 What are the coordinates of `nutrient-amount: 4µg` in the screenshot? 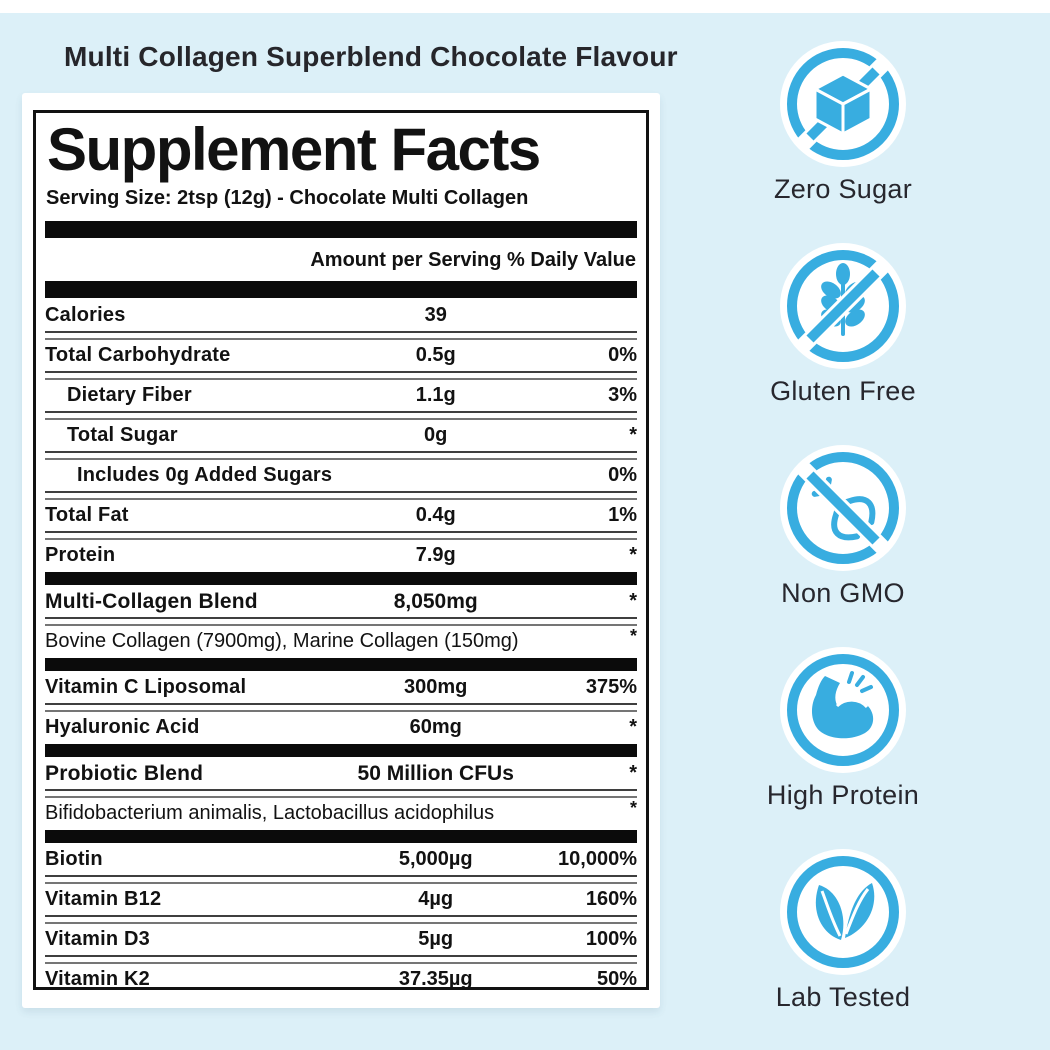 It's located at (436, 899).